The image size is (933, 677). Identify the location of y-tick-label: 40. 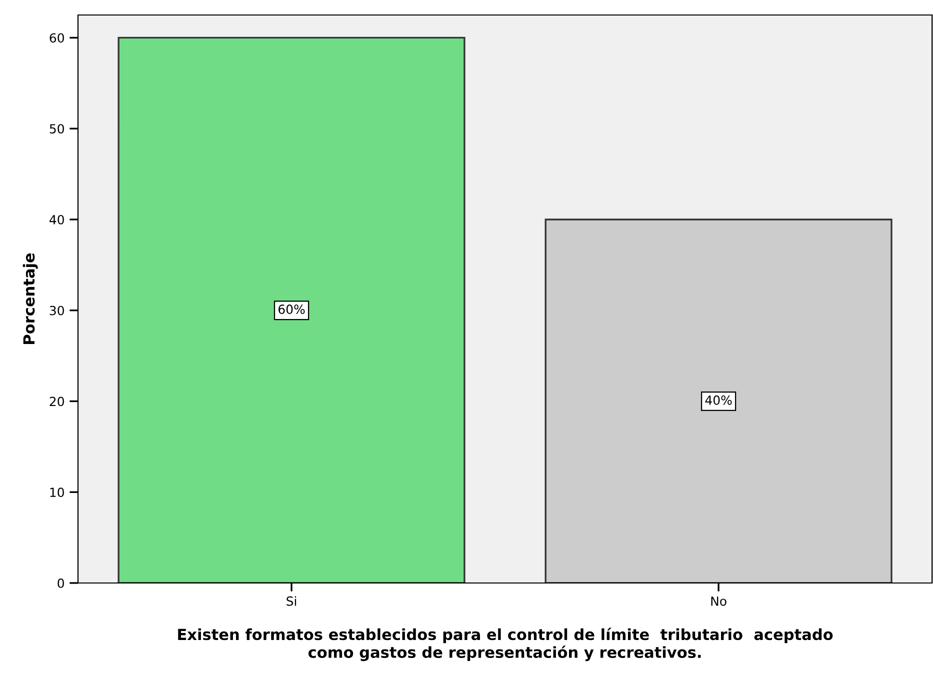
(57, 219).